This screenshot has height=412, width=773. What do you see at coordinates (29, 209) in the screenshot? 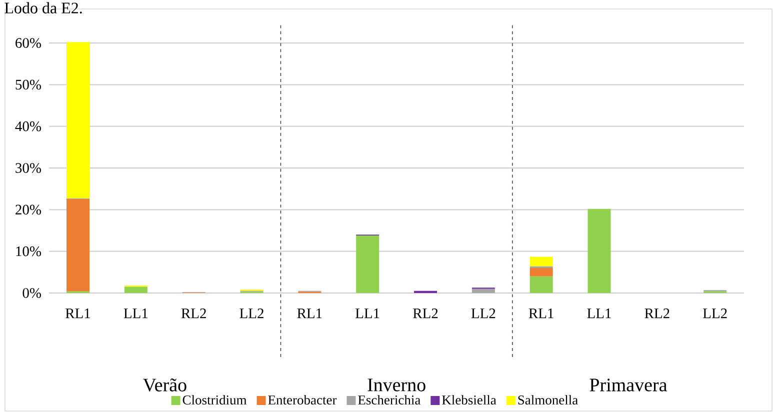
I see `y-tick-label: 20%` at bounding box center [29, 209].